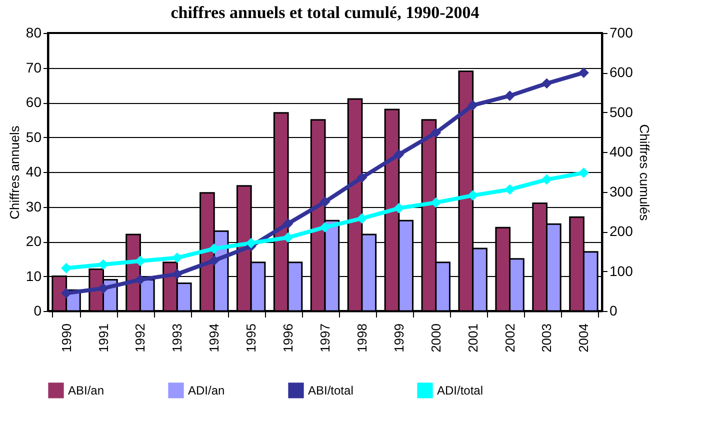 Image resolution: width=713 pixels, height=428 pixels. Describe the element at coordinates (436, 338) in the screenshot. I see `x-tick-label: 2000` at that location.